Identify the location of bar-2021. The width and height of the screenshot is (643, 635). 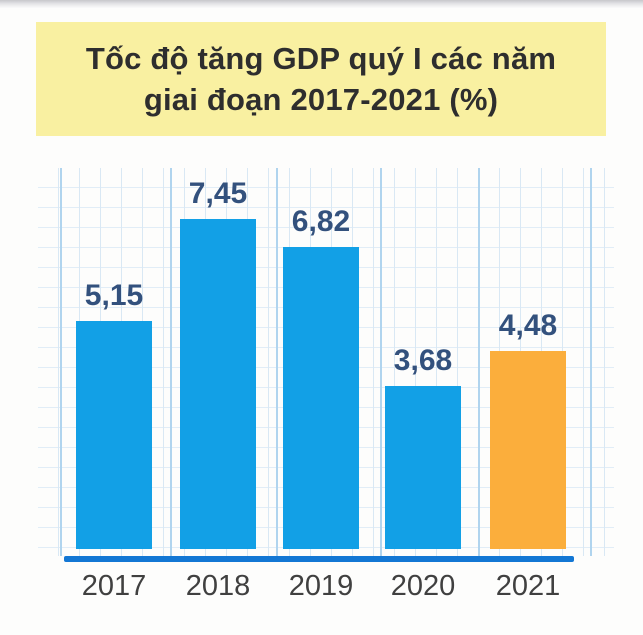
(528, 450).